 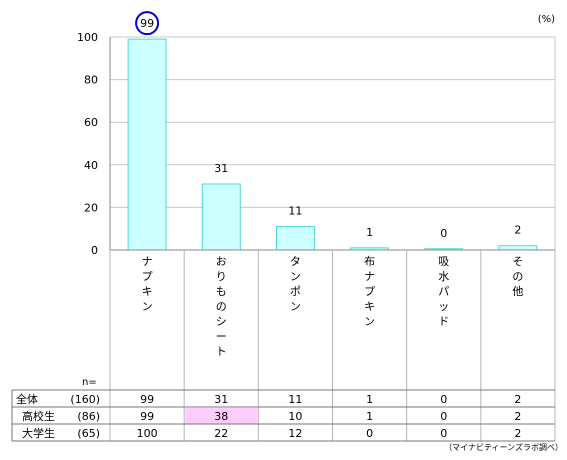 What do you see at coordinates (91, 165) in the screenshot?
I see `y-tick-label: 40` at bounding box center [91, 165].